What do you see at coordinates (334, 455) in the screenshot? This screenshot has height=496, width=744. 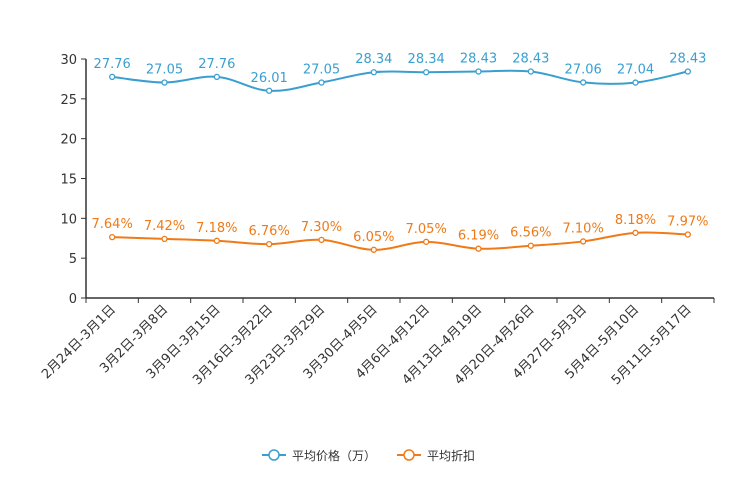 I see `legend-label: 平均价格（万）` at bounding box center [334, 455].